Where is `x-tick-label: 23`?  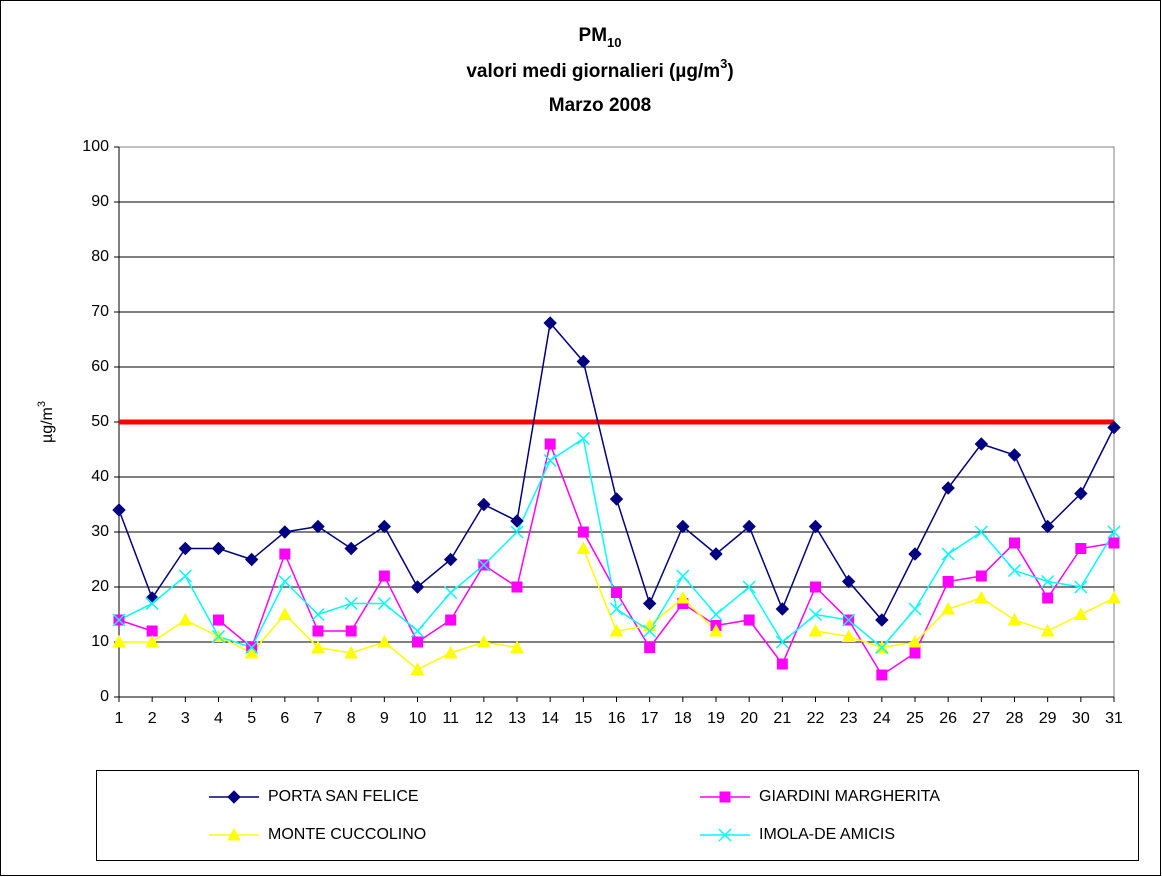
x-tick-label: 23 is located at coordinates (849, 718).